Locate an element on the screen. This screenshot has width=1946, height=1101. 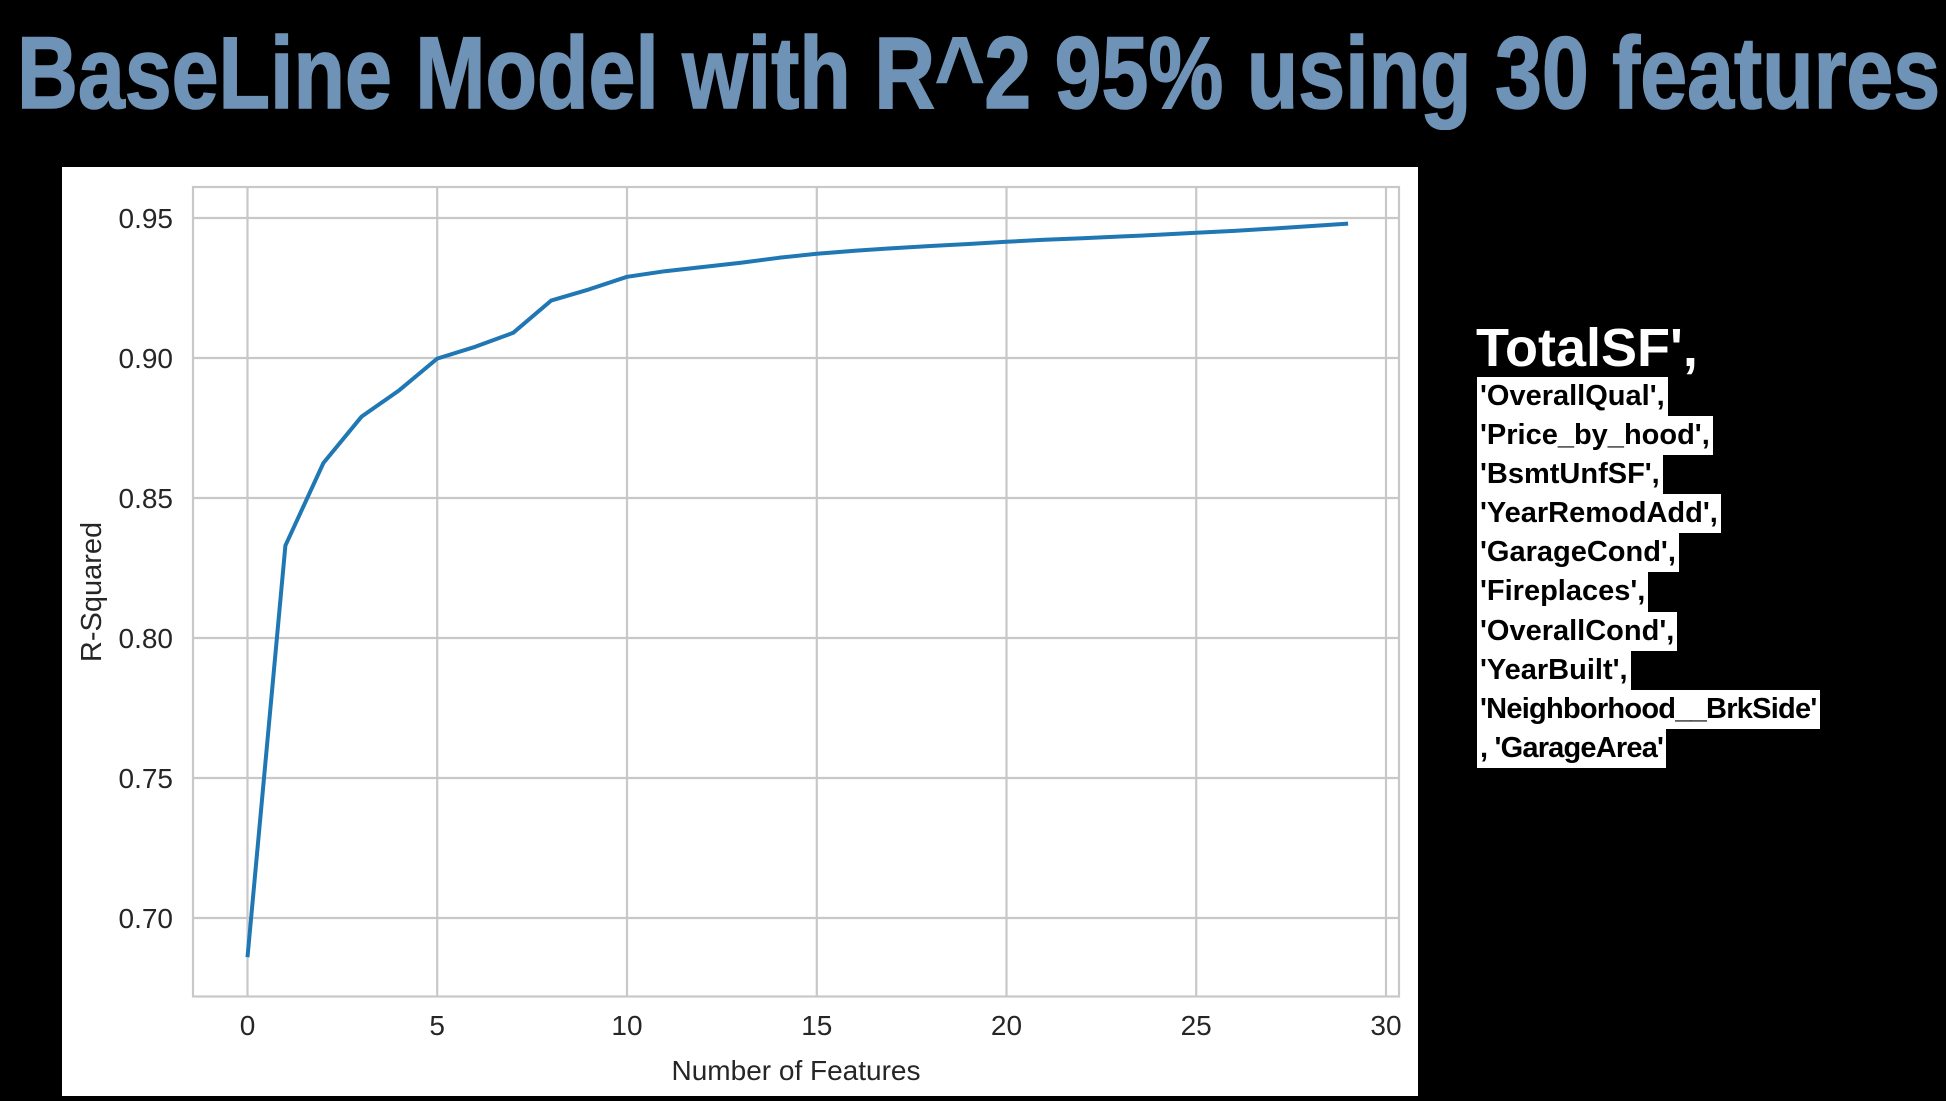
svg-text: 0.80 is located at coordinates (146, 638).